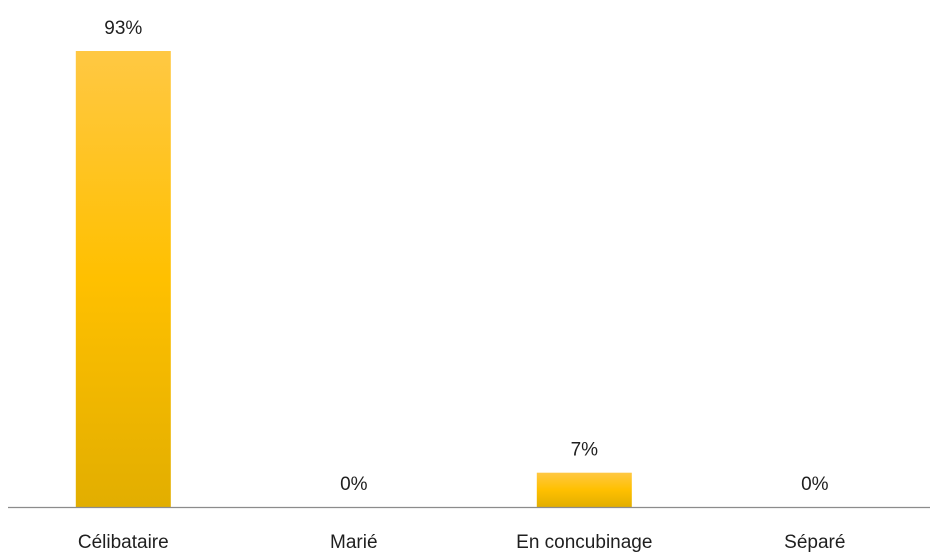  What do you see at coordinates (815, 484) in the screenshot?
I see `data-label-3: 0%` at bounding box center [815, 484].